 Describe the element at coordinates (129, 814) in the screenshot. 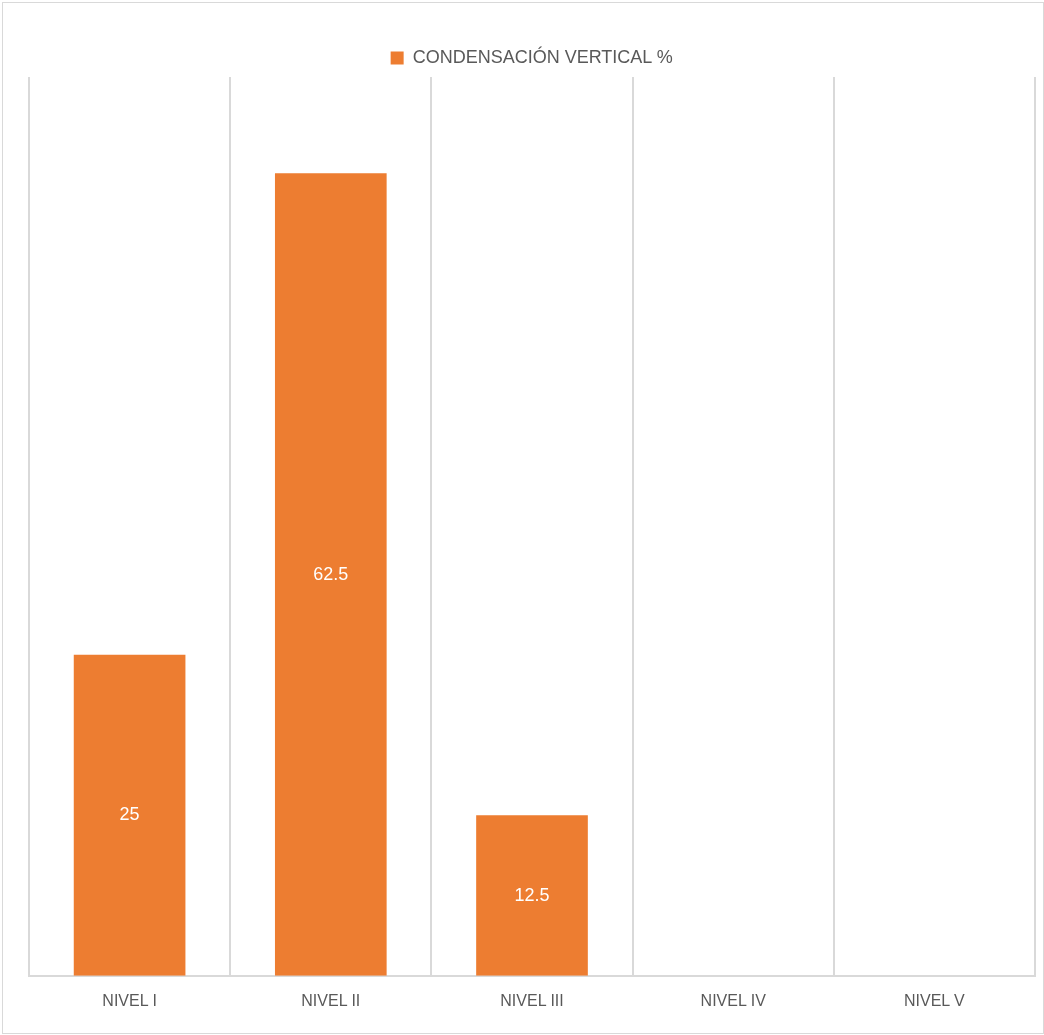

I see `data-label: 25` at that location.